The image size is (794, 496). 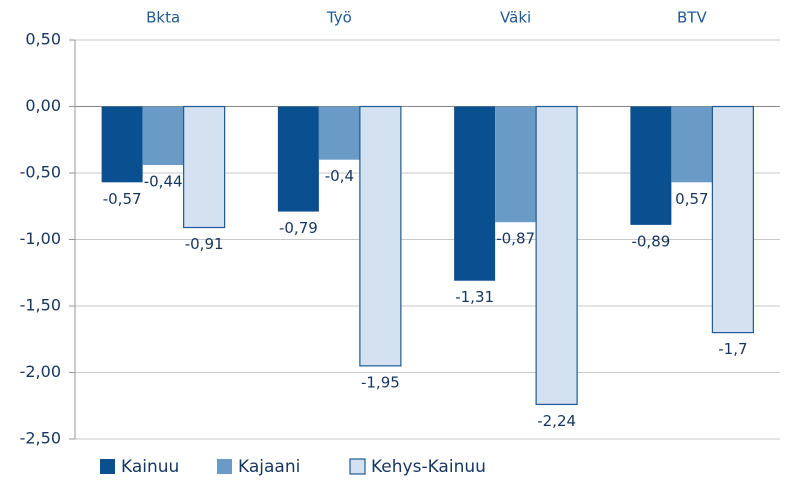 I want to click on x-tick-label: Bkta, so click(x=163, y=18).